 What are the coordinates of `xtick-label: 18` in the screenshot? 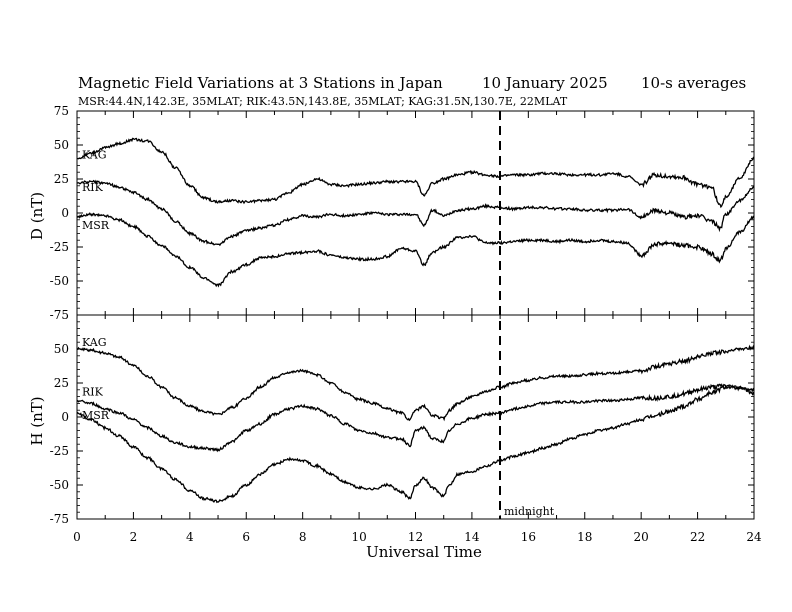 It's located at (584, 537).